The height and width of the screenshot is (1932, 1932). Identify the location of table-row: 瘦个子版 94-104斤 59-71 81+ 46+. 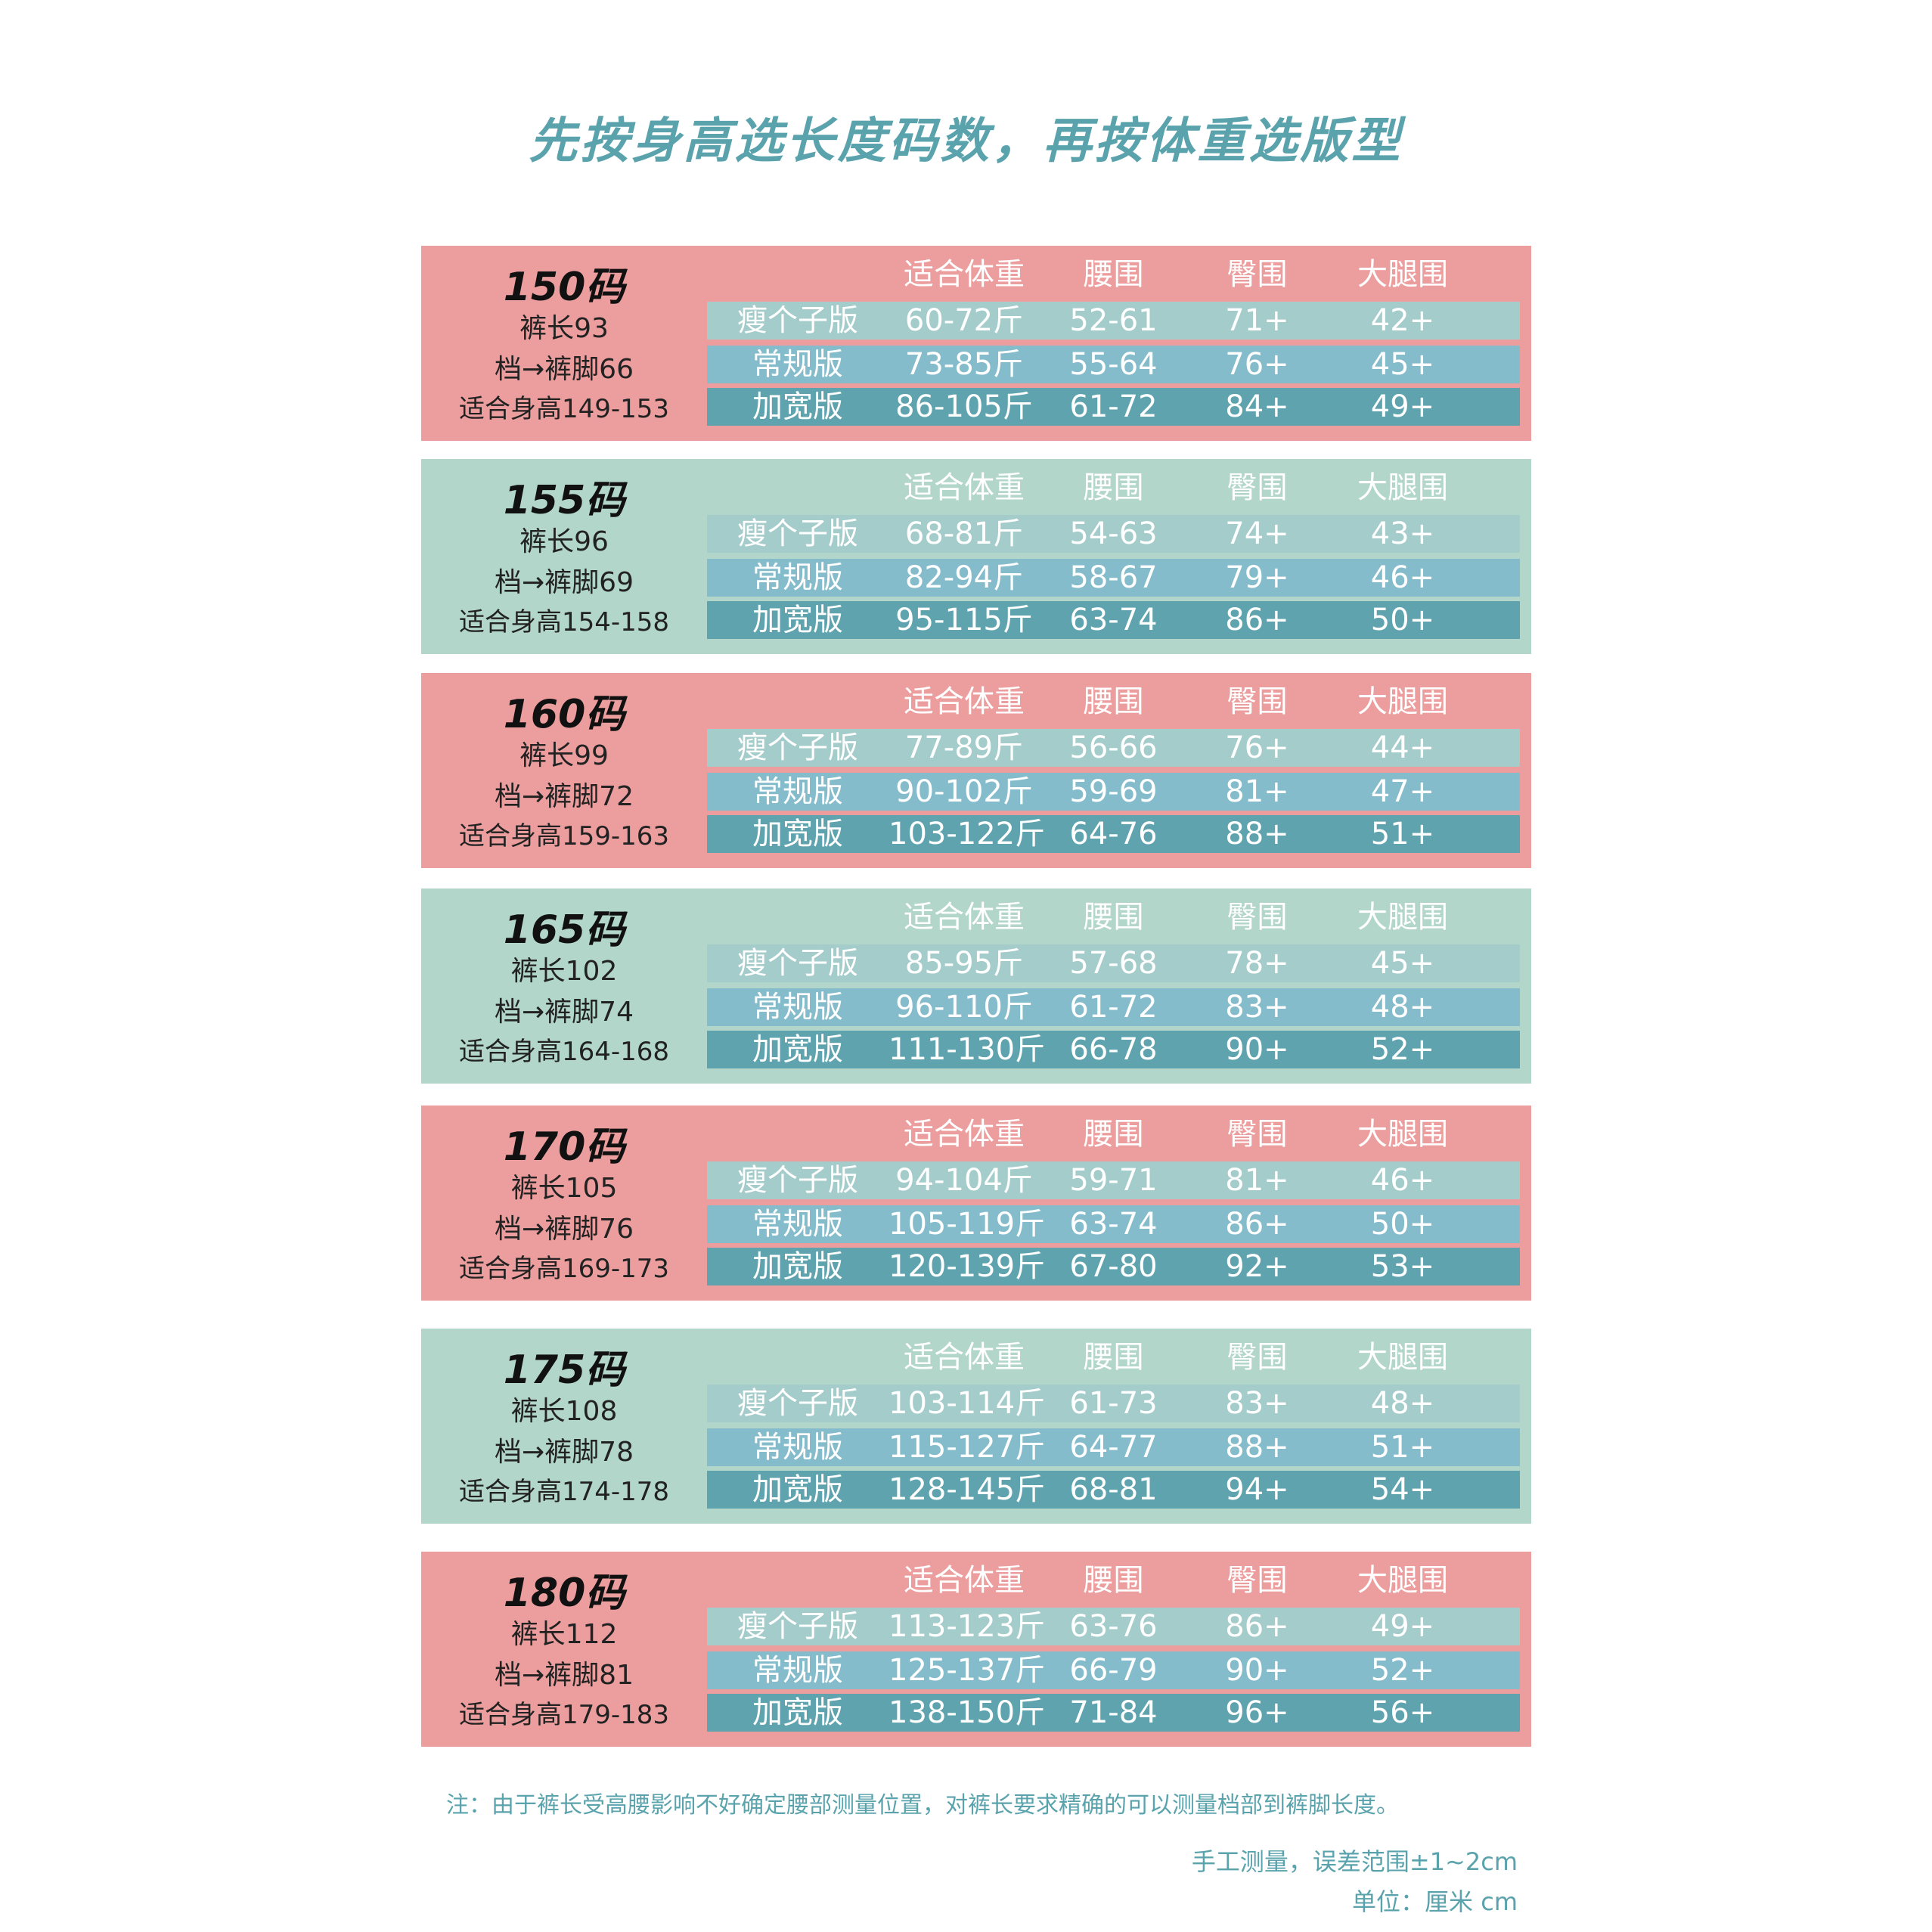
(1113, 1180).